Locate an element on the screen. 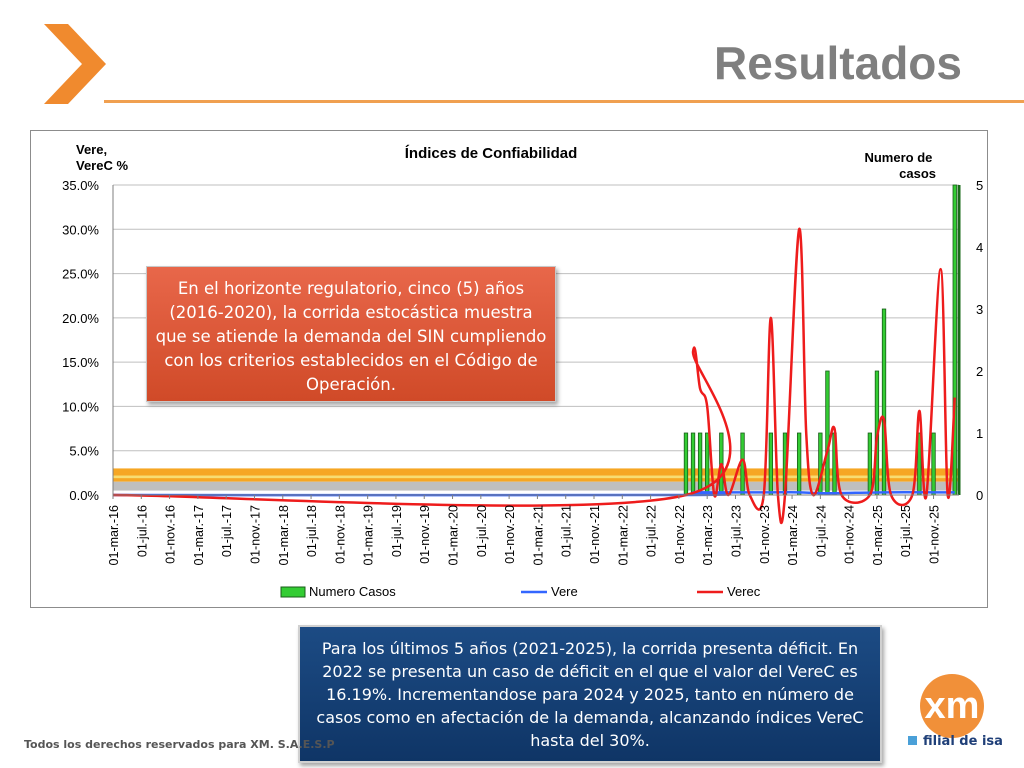 Image resolution: width=1024 pixels, height=768 pixels. x-tick-label: 01-nov.-23 is located at coordinates (765, 534).